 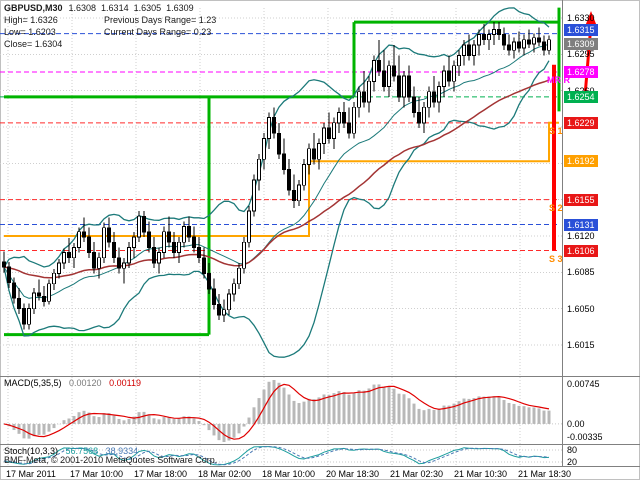 I want to click on time-axis-label: 21 Mar 18:30, so click(x=545, y=474).